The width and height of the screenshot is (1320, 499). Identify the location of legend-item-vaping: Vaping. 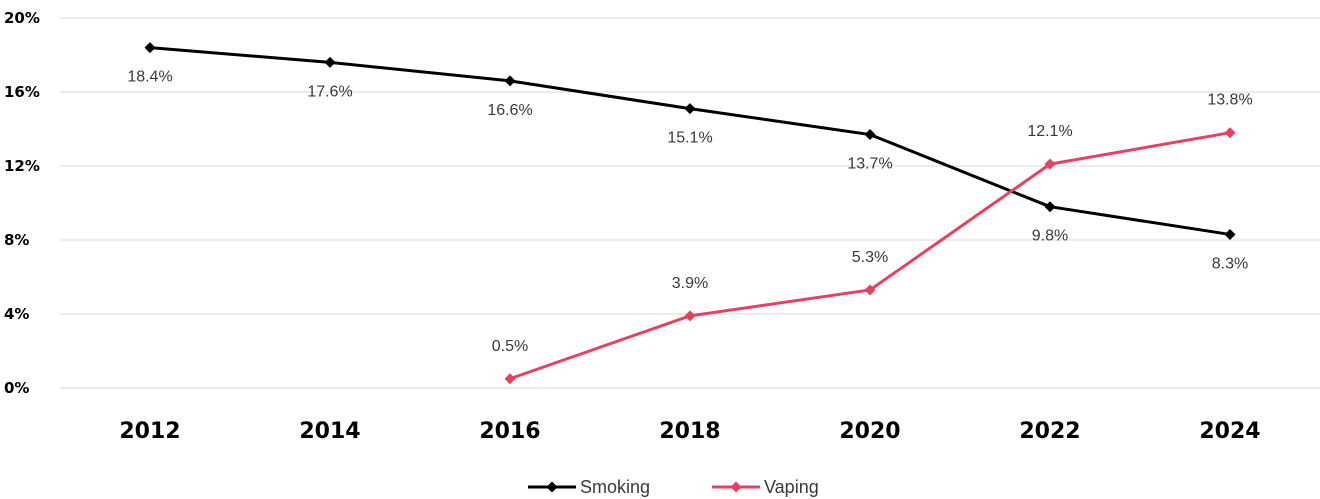
(765, 487).